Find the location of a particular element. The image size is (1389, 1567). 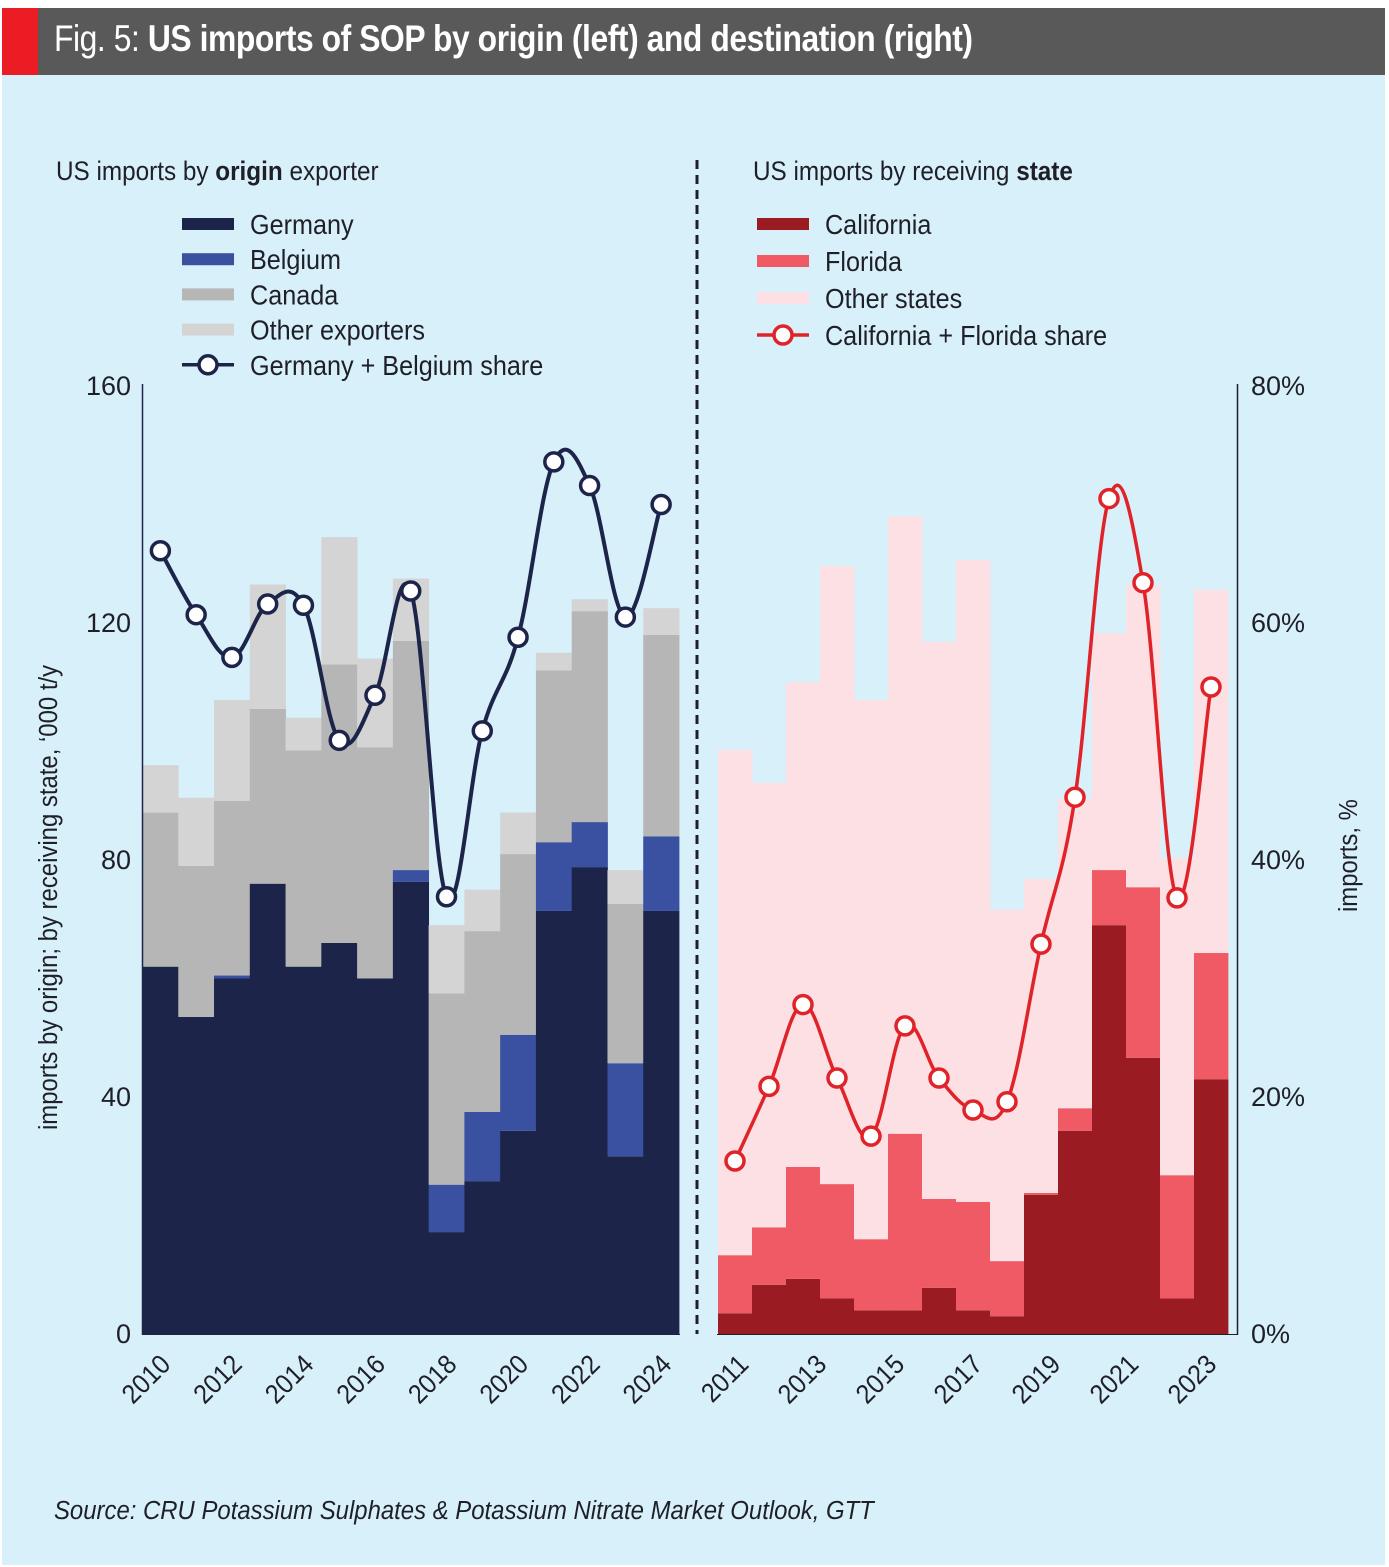

y2-tick-label: 80% is located at coordinates (1278, 386).